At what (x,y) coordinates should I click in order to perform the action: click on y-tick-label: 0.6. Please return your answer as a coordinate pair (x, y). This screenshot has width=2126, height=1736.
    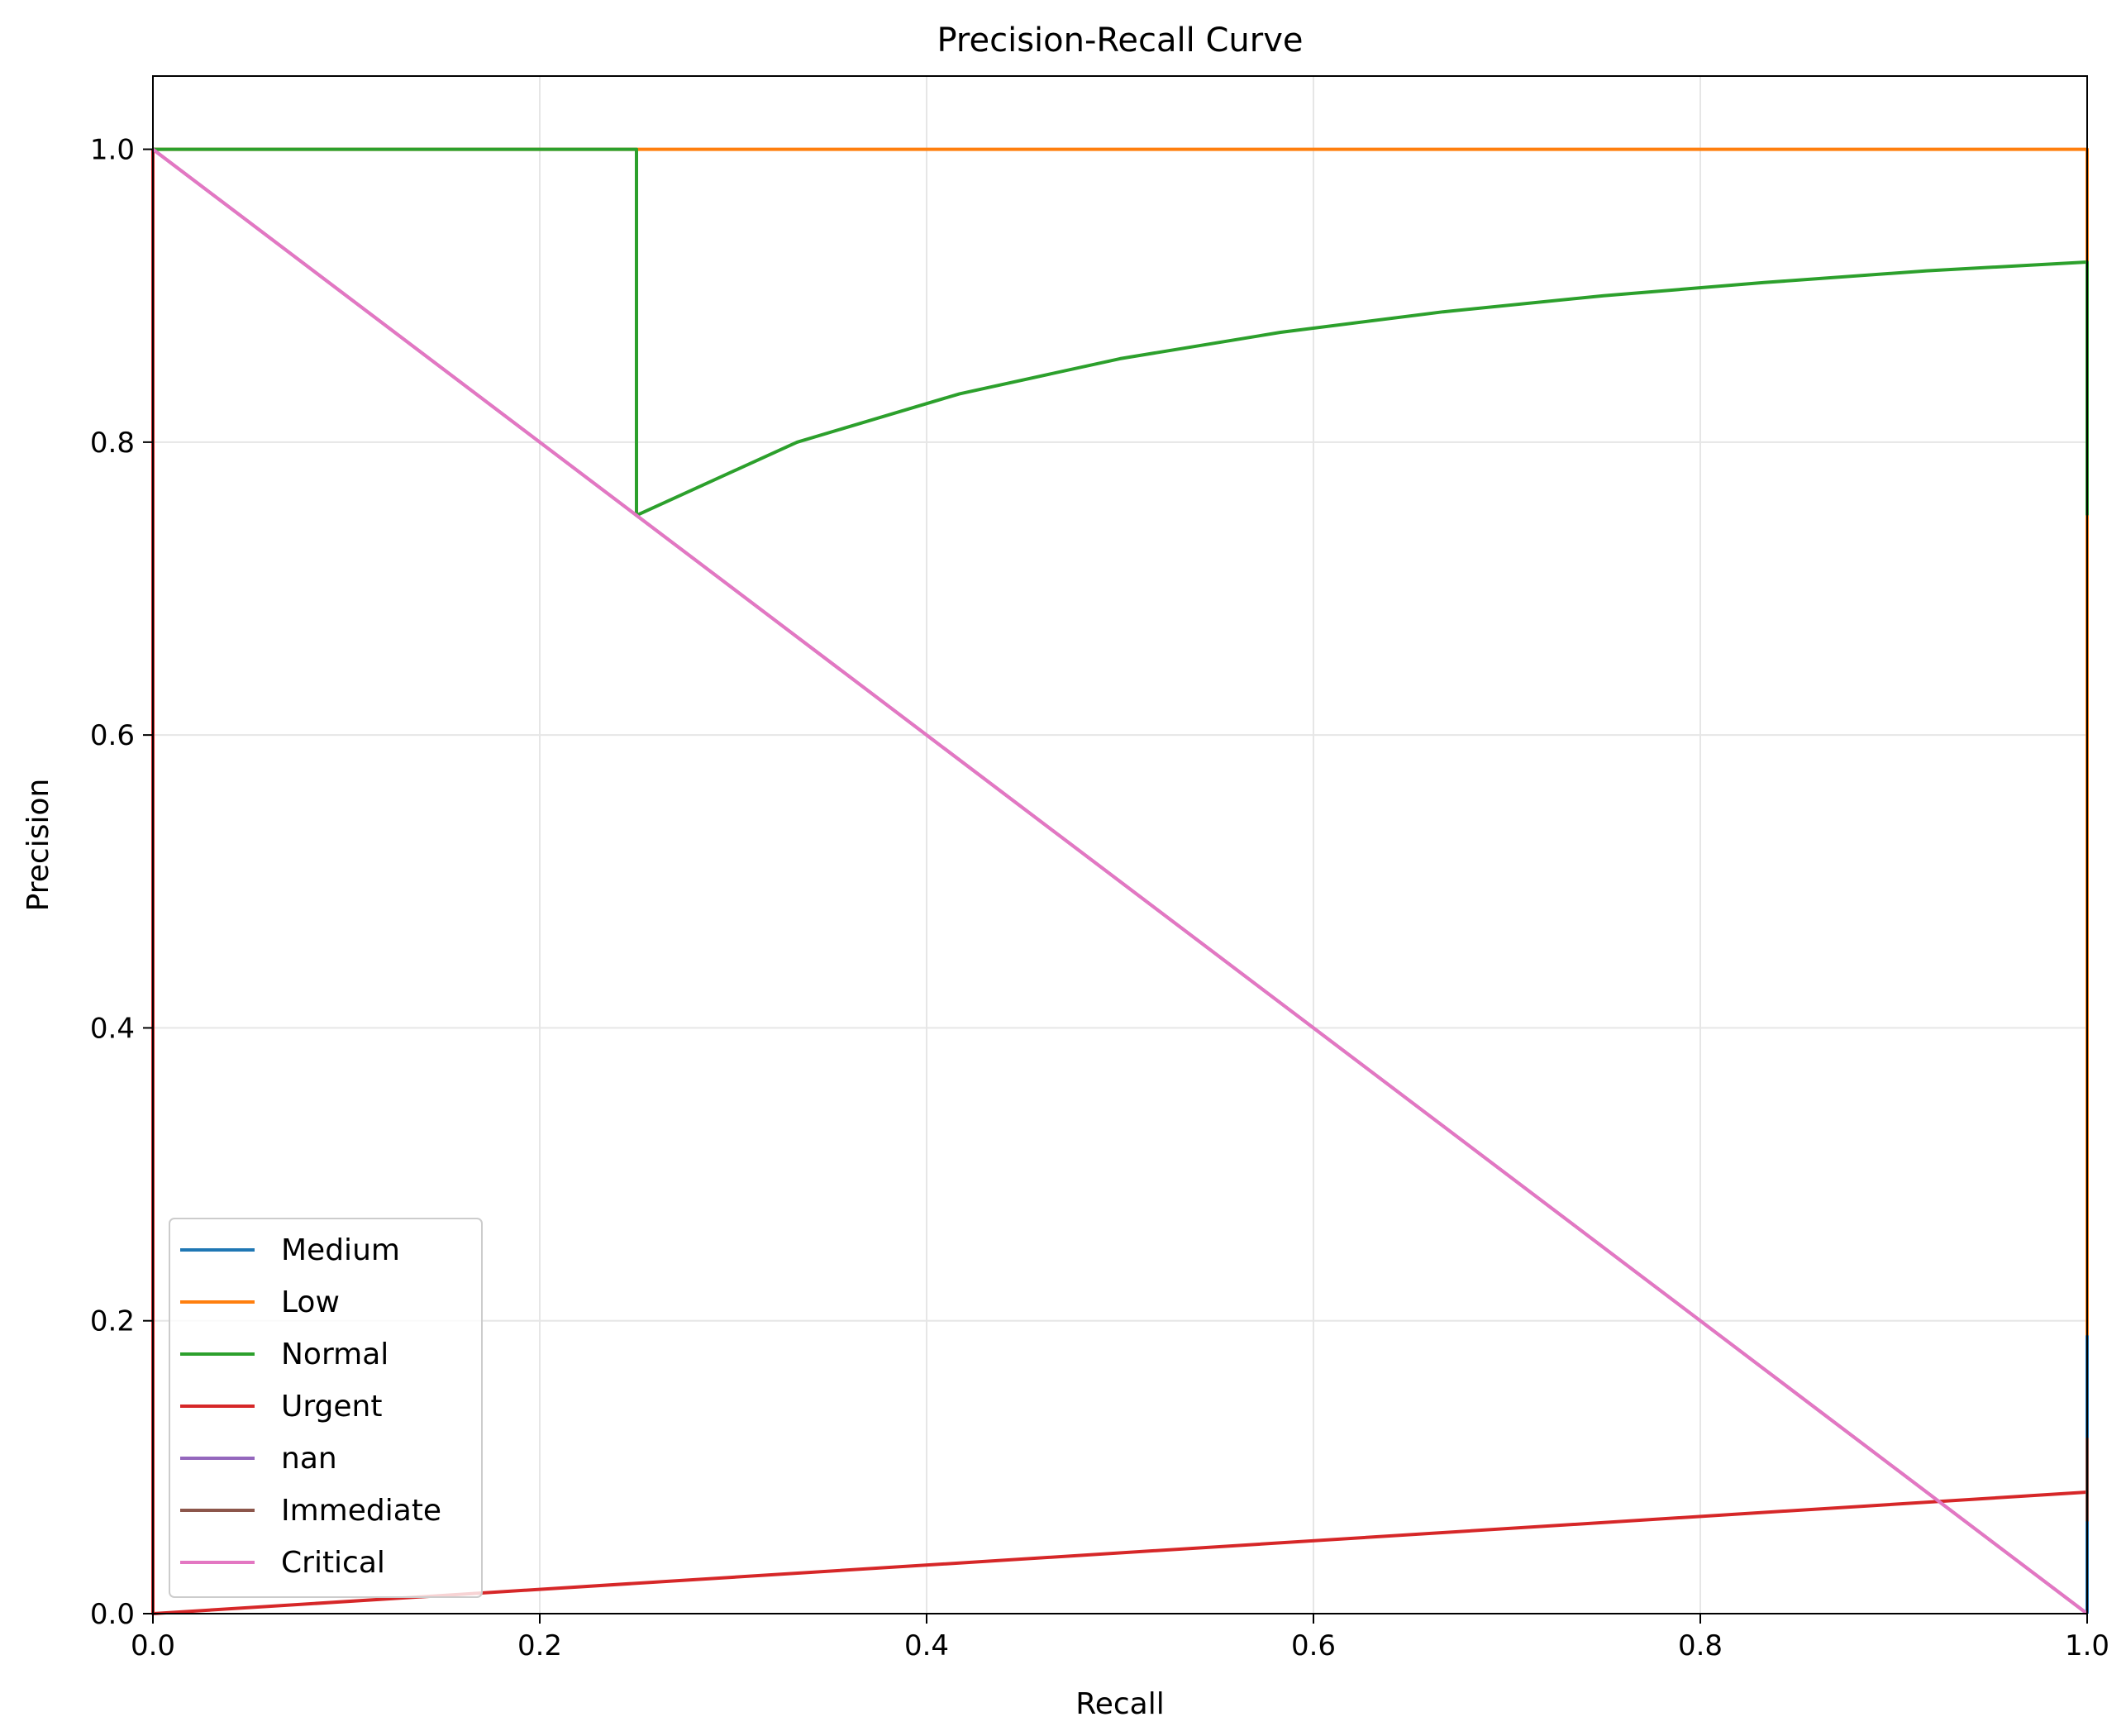
    Looking at the image, I should click on (112, 735).